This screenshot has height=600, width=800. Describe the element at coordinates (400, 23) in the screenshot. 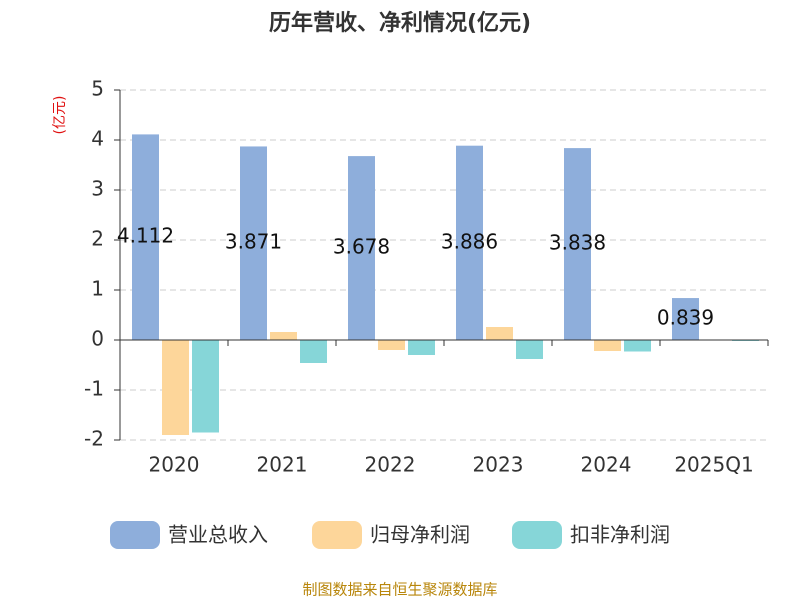

I see `chart-title: 历年营收、净利情况(亿元)` at that location.